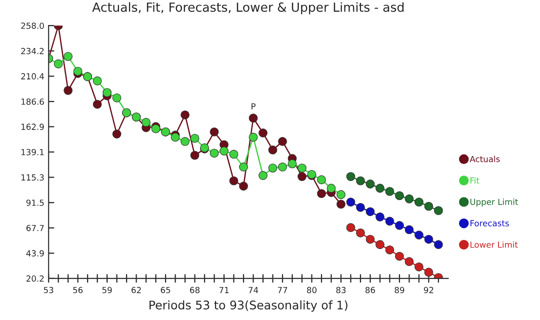 This screenshot has width=540, height=320. Describe the element at coordinates (35, 253) in the screenshot. I see `y-tick-label: 43.9` at that location.